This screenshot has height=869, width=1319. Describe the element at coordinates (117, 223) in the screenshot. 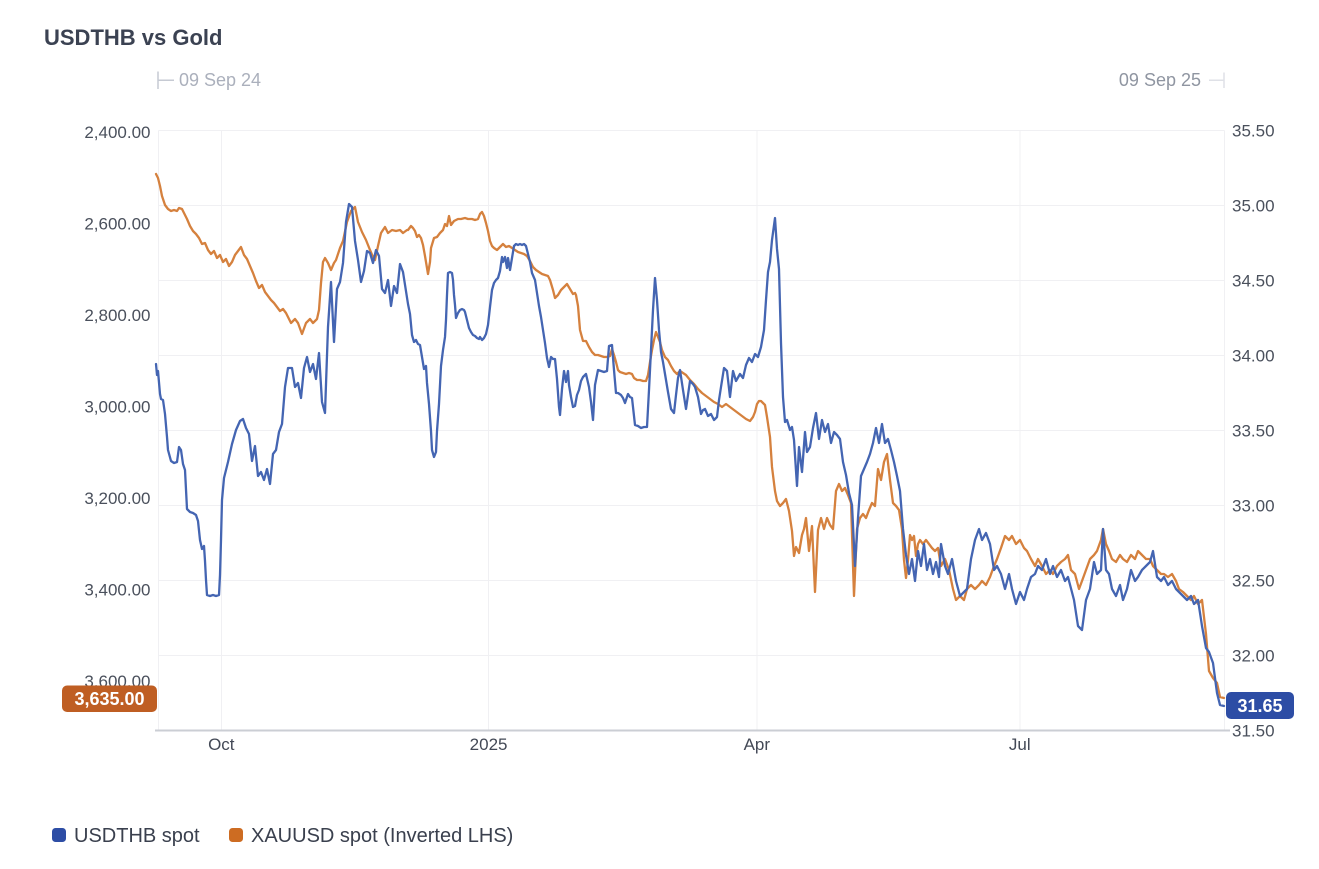

I see `svg-text: 2,600.00` at that location.